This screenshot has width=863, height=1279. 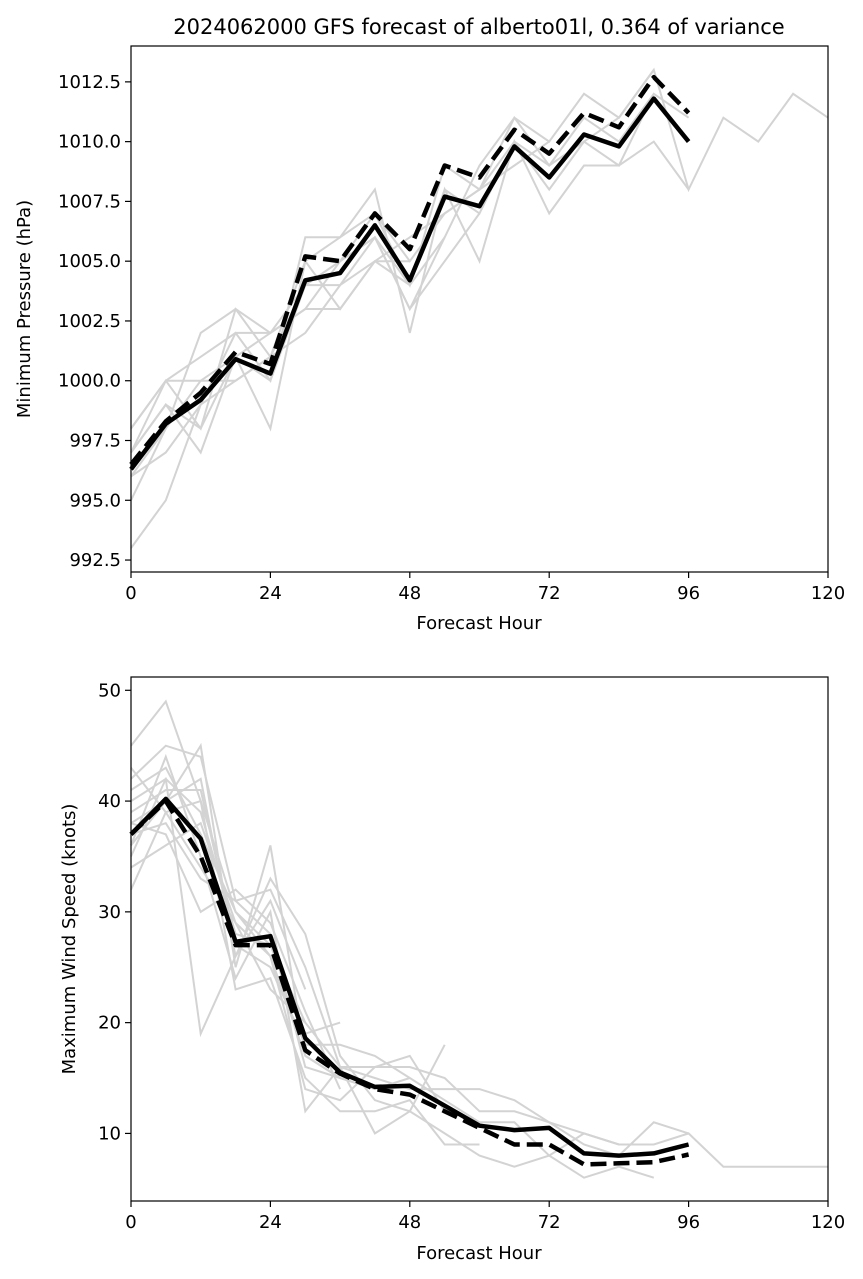 What do you see at coordinates (89, 261) in the screenshot?
I see `pressure-y-tick-label: 1005.0` at bounding box center [89, 261].